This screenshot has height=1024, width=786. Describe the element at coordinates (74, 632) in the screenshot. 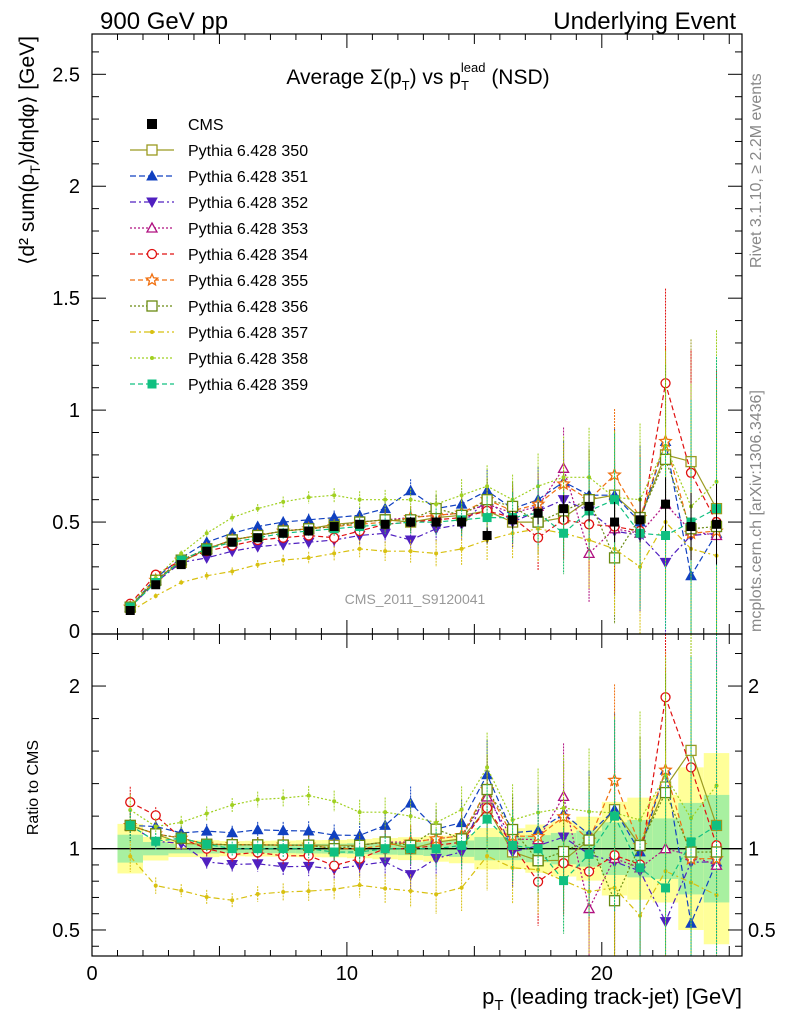

I see `y-tick-label: 0` at that location.